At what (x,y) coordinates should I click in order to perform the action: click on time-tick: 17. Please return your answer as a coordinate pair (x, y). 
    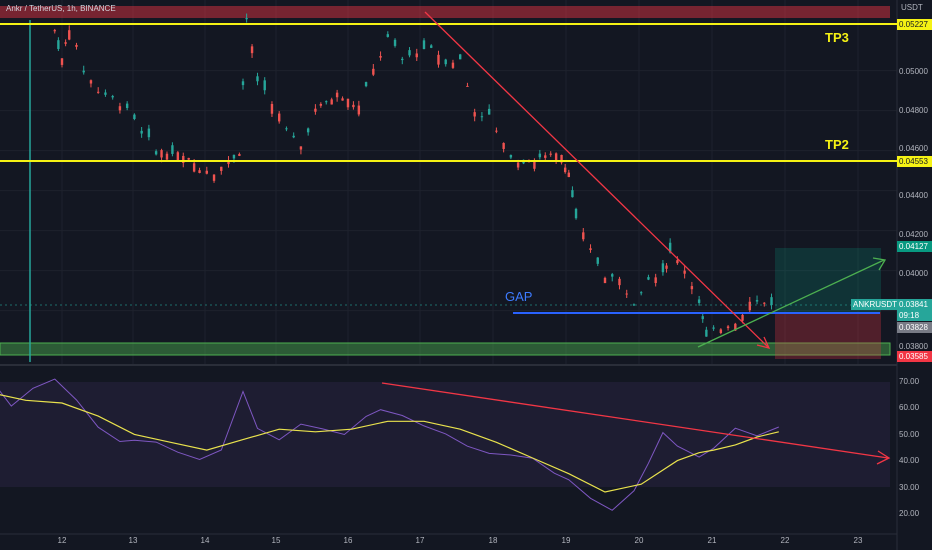
    Looking at the image, I should click on (420, 540).